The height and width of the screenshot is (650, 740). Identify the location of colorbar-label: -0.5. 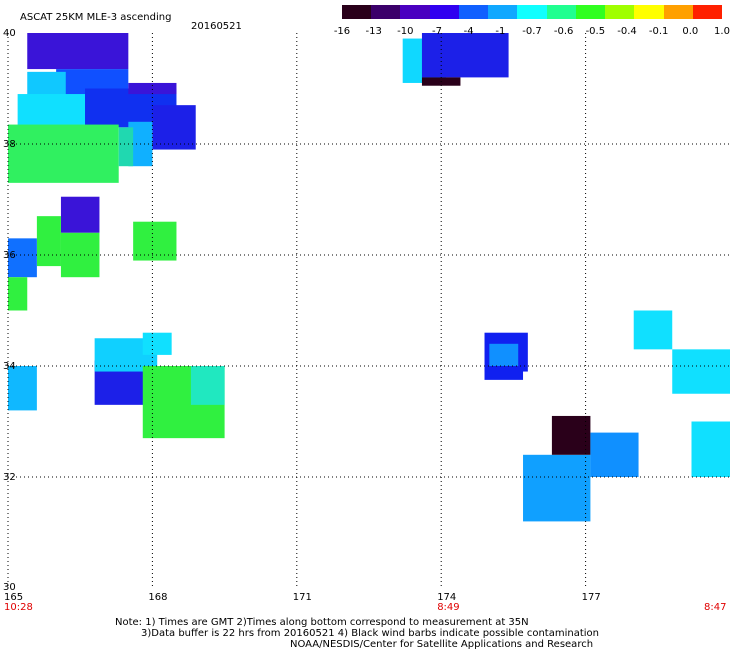
(595, 31).